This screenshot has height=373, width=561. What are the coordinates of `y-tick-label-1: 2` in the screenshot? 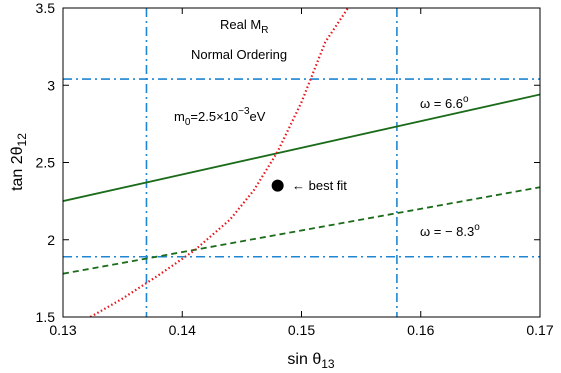 It's located at (51, 240).